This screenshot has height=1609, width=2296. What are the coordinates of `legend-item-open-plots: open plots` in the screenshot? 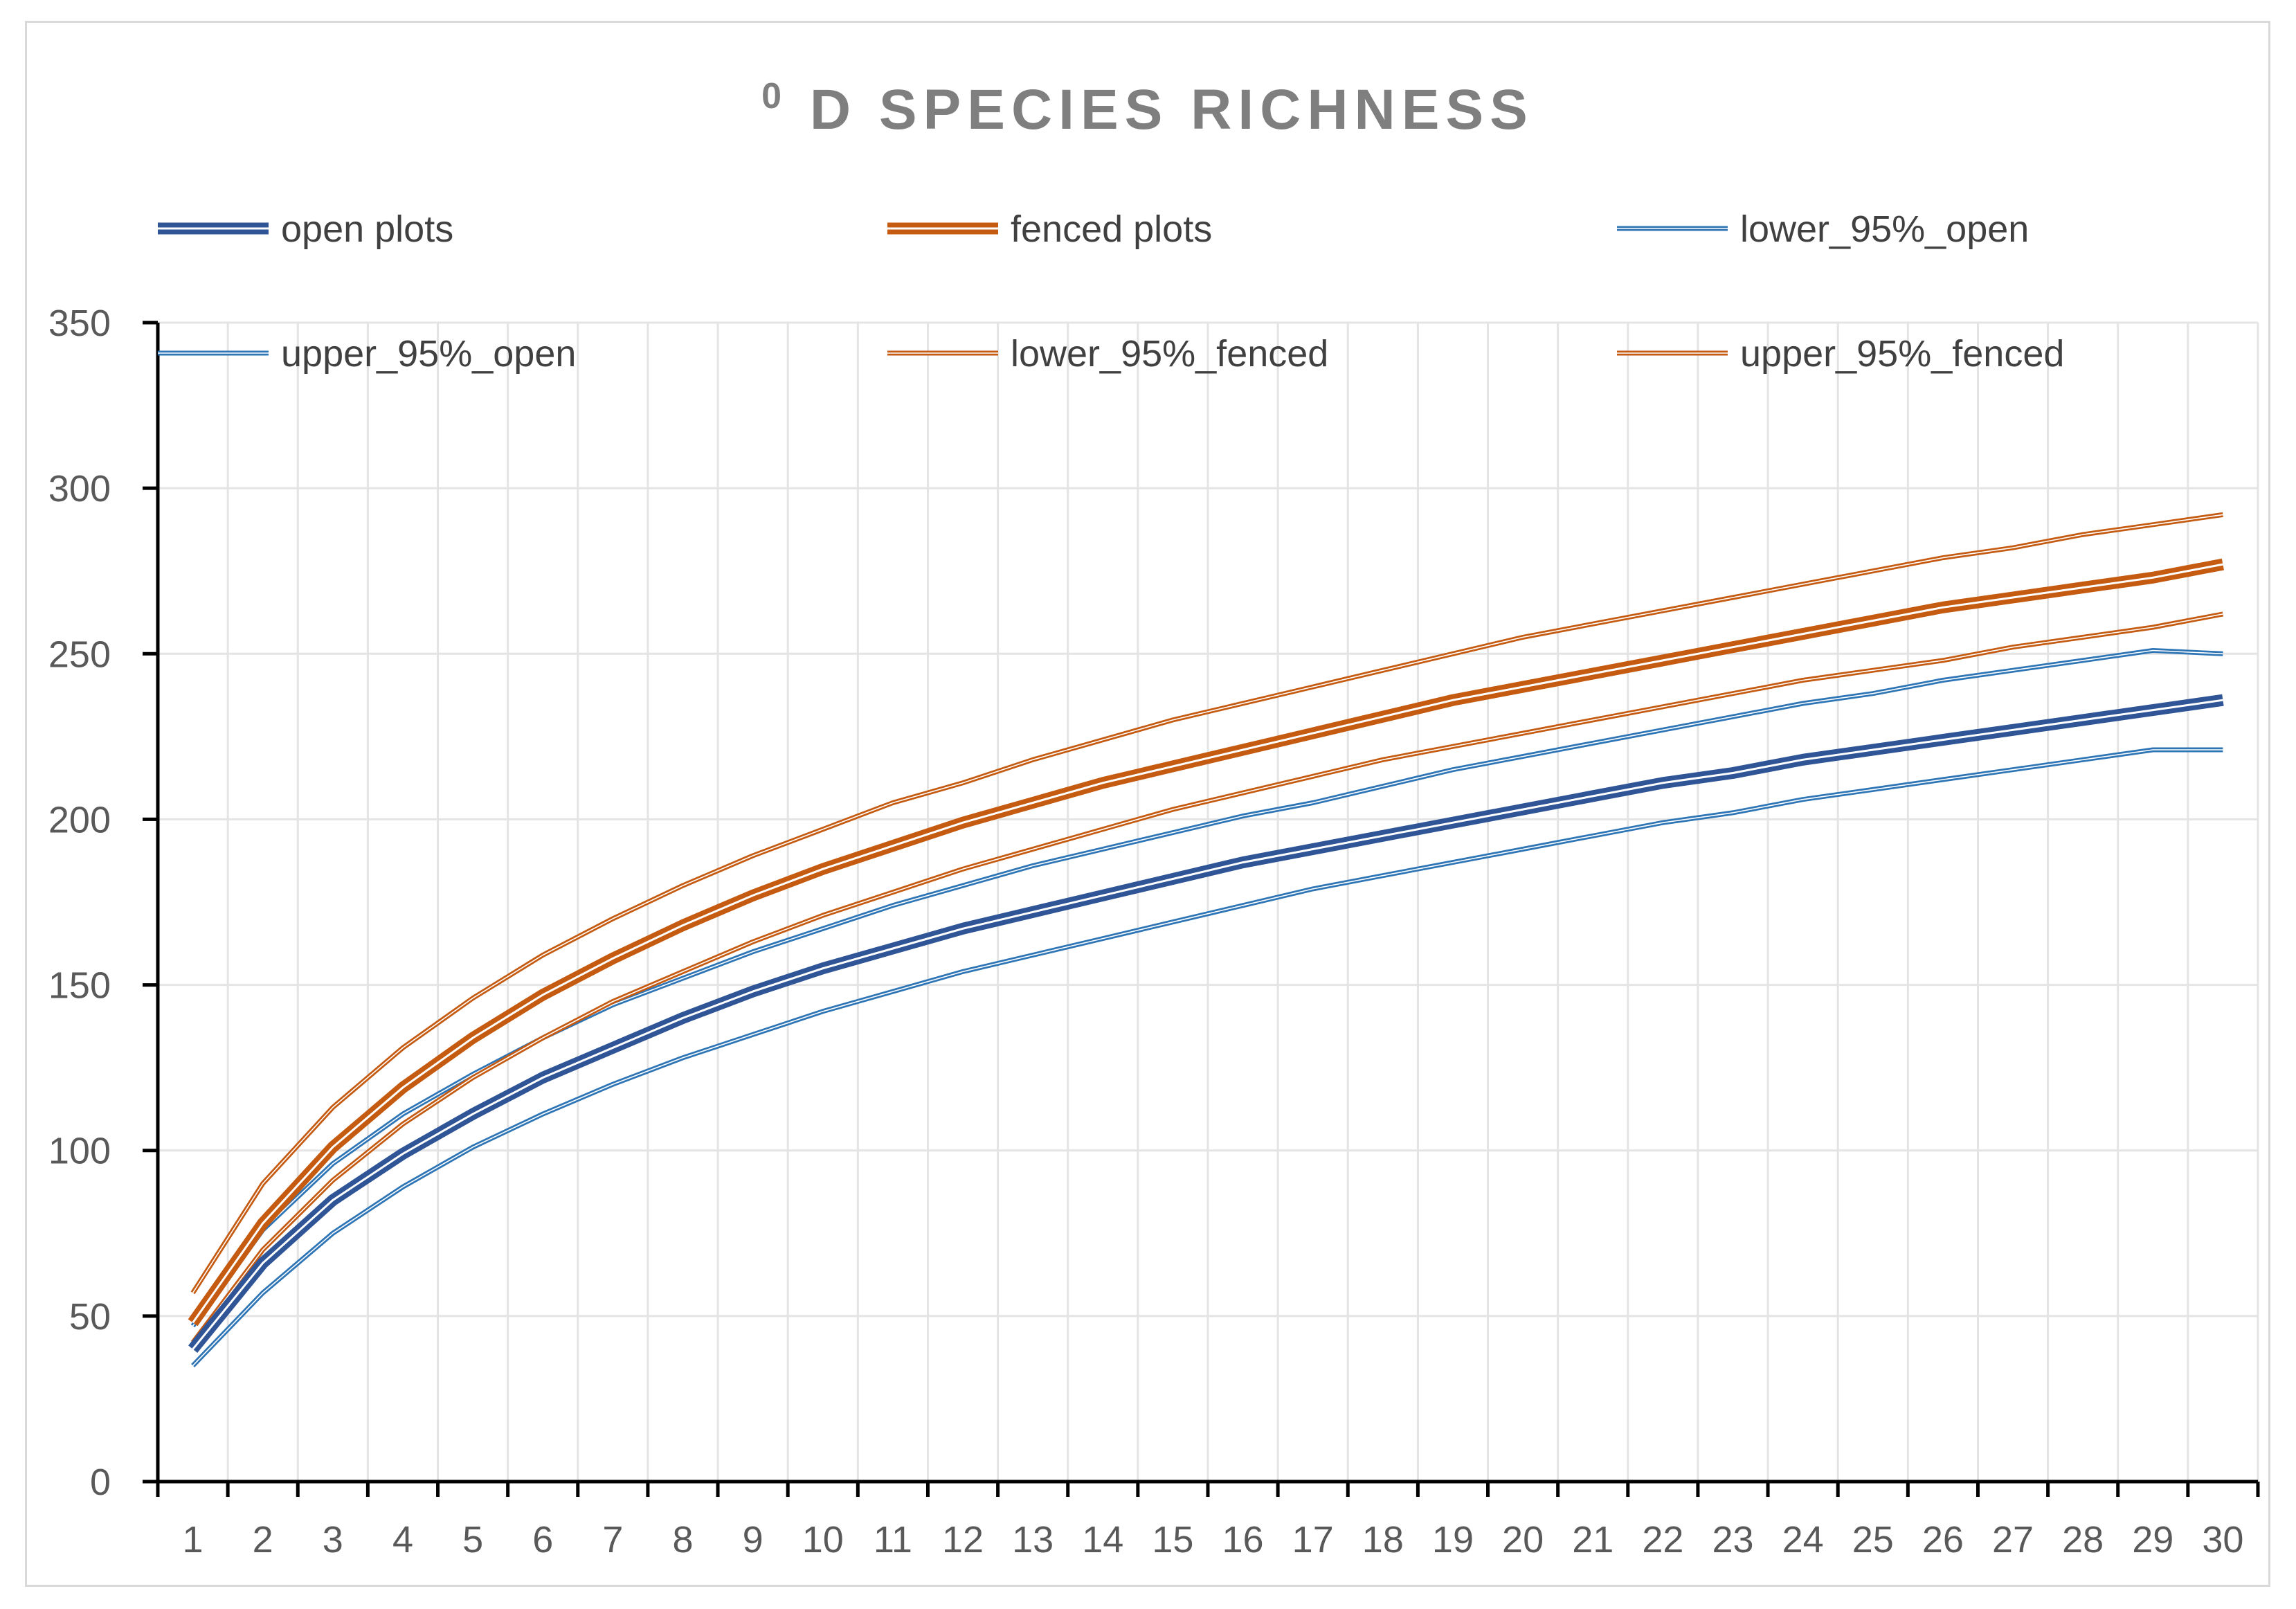 It's located at (305, 229).